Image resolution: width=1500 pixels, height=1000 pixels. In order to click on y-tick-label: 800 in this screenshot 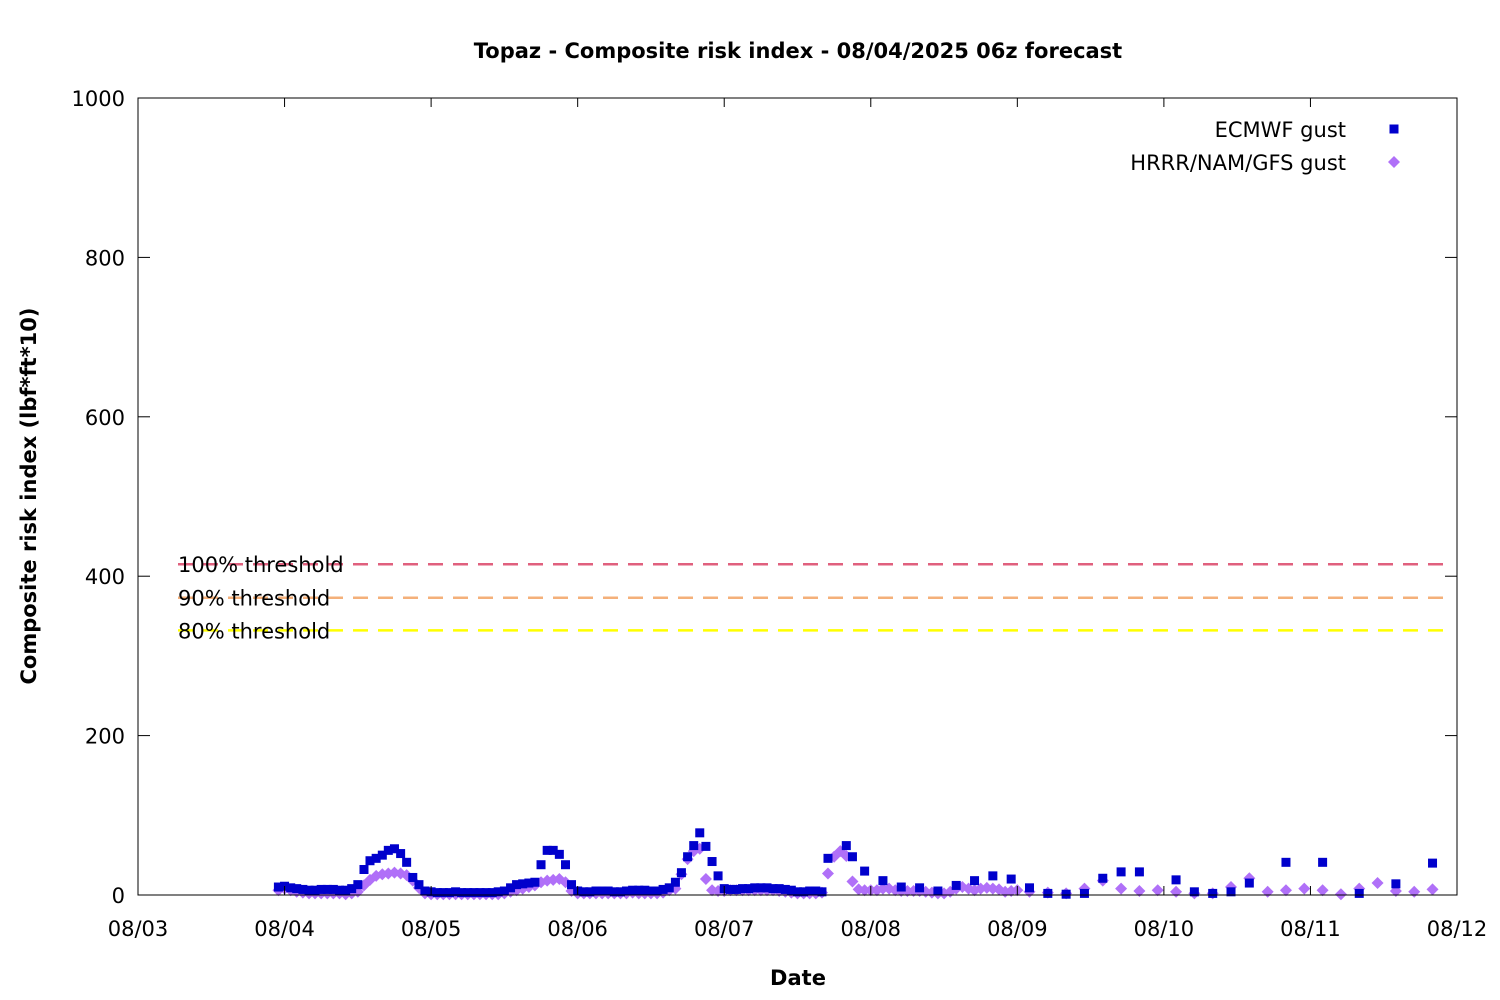, I will do `click(105, 258)`.